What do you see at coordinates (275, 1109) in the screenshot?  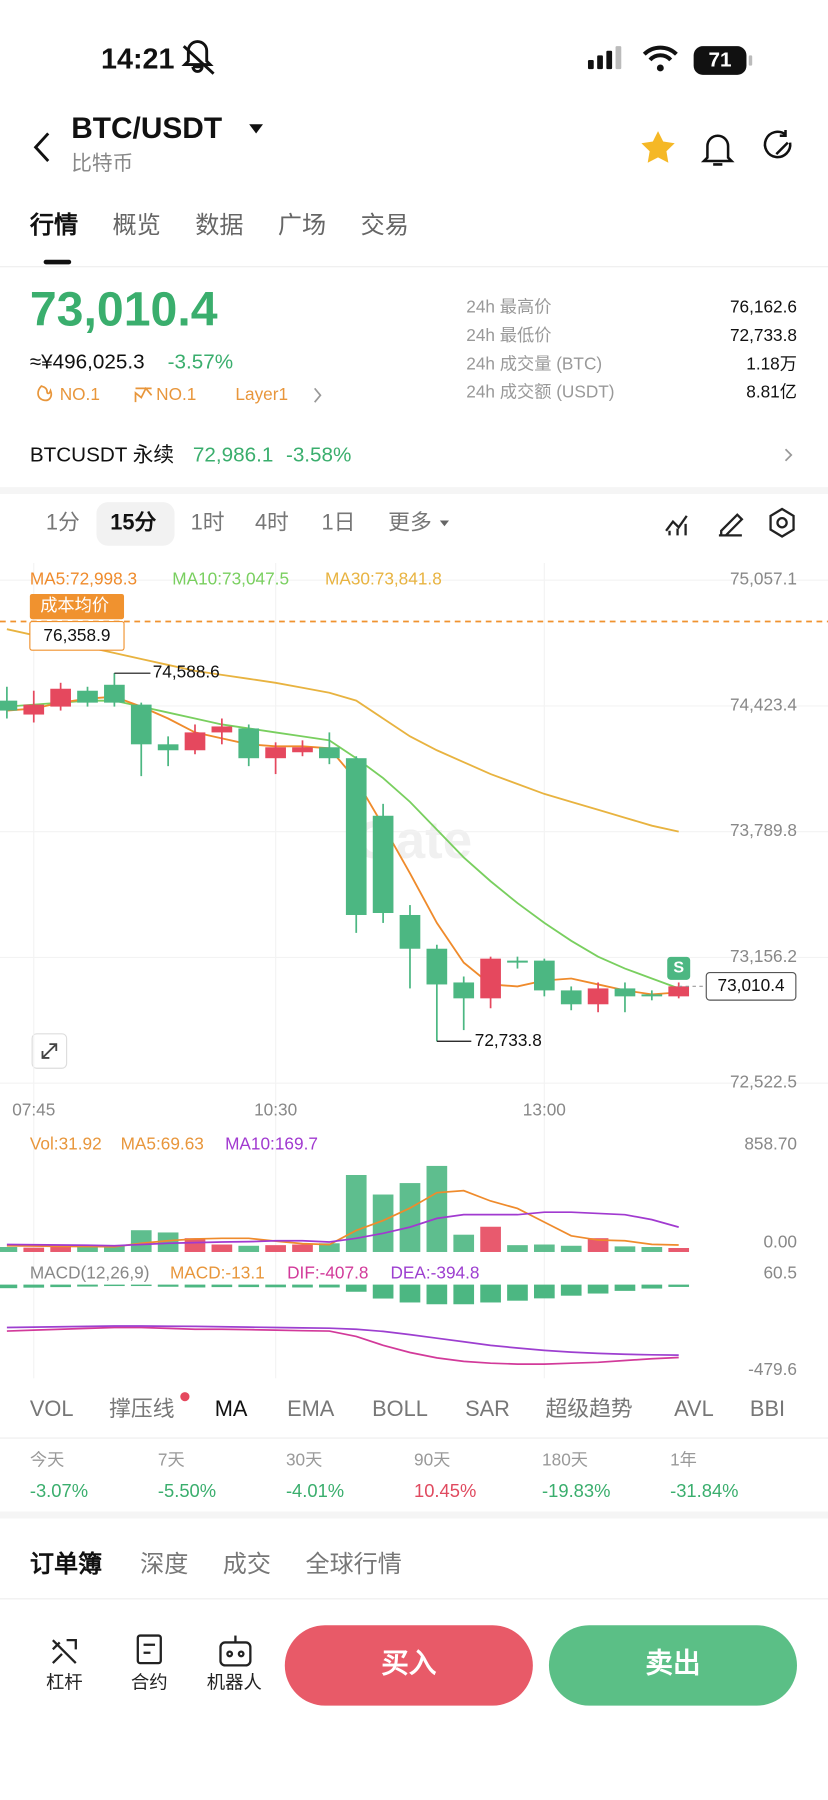 I see `x-tick-label: 10:30` at bounding box center [275, 1109].